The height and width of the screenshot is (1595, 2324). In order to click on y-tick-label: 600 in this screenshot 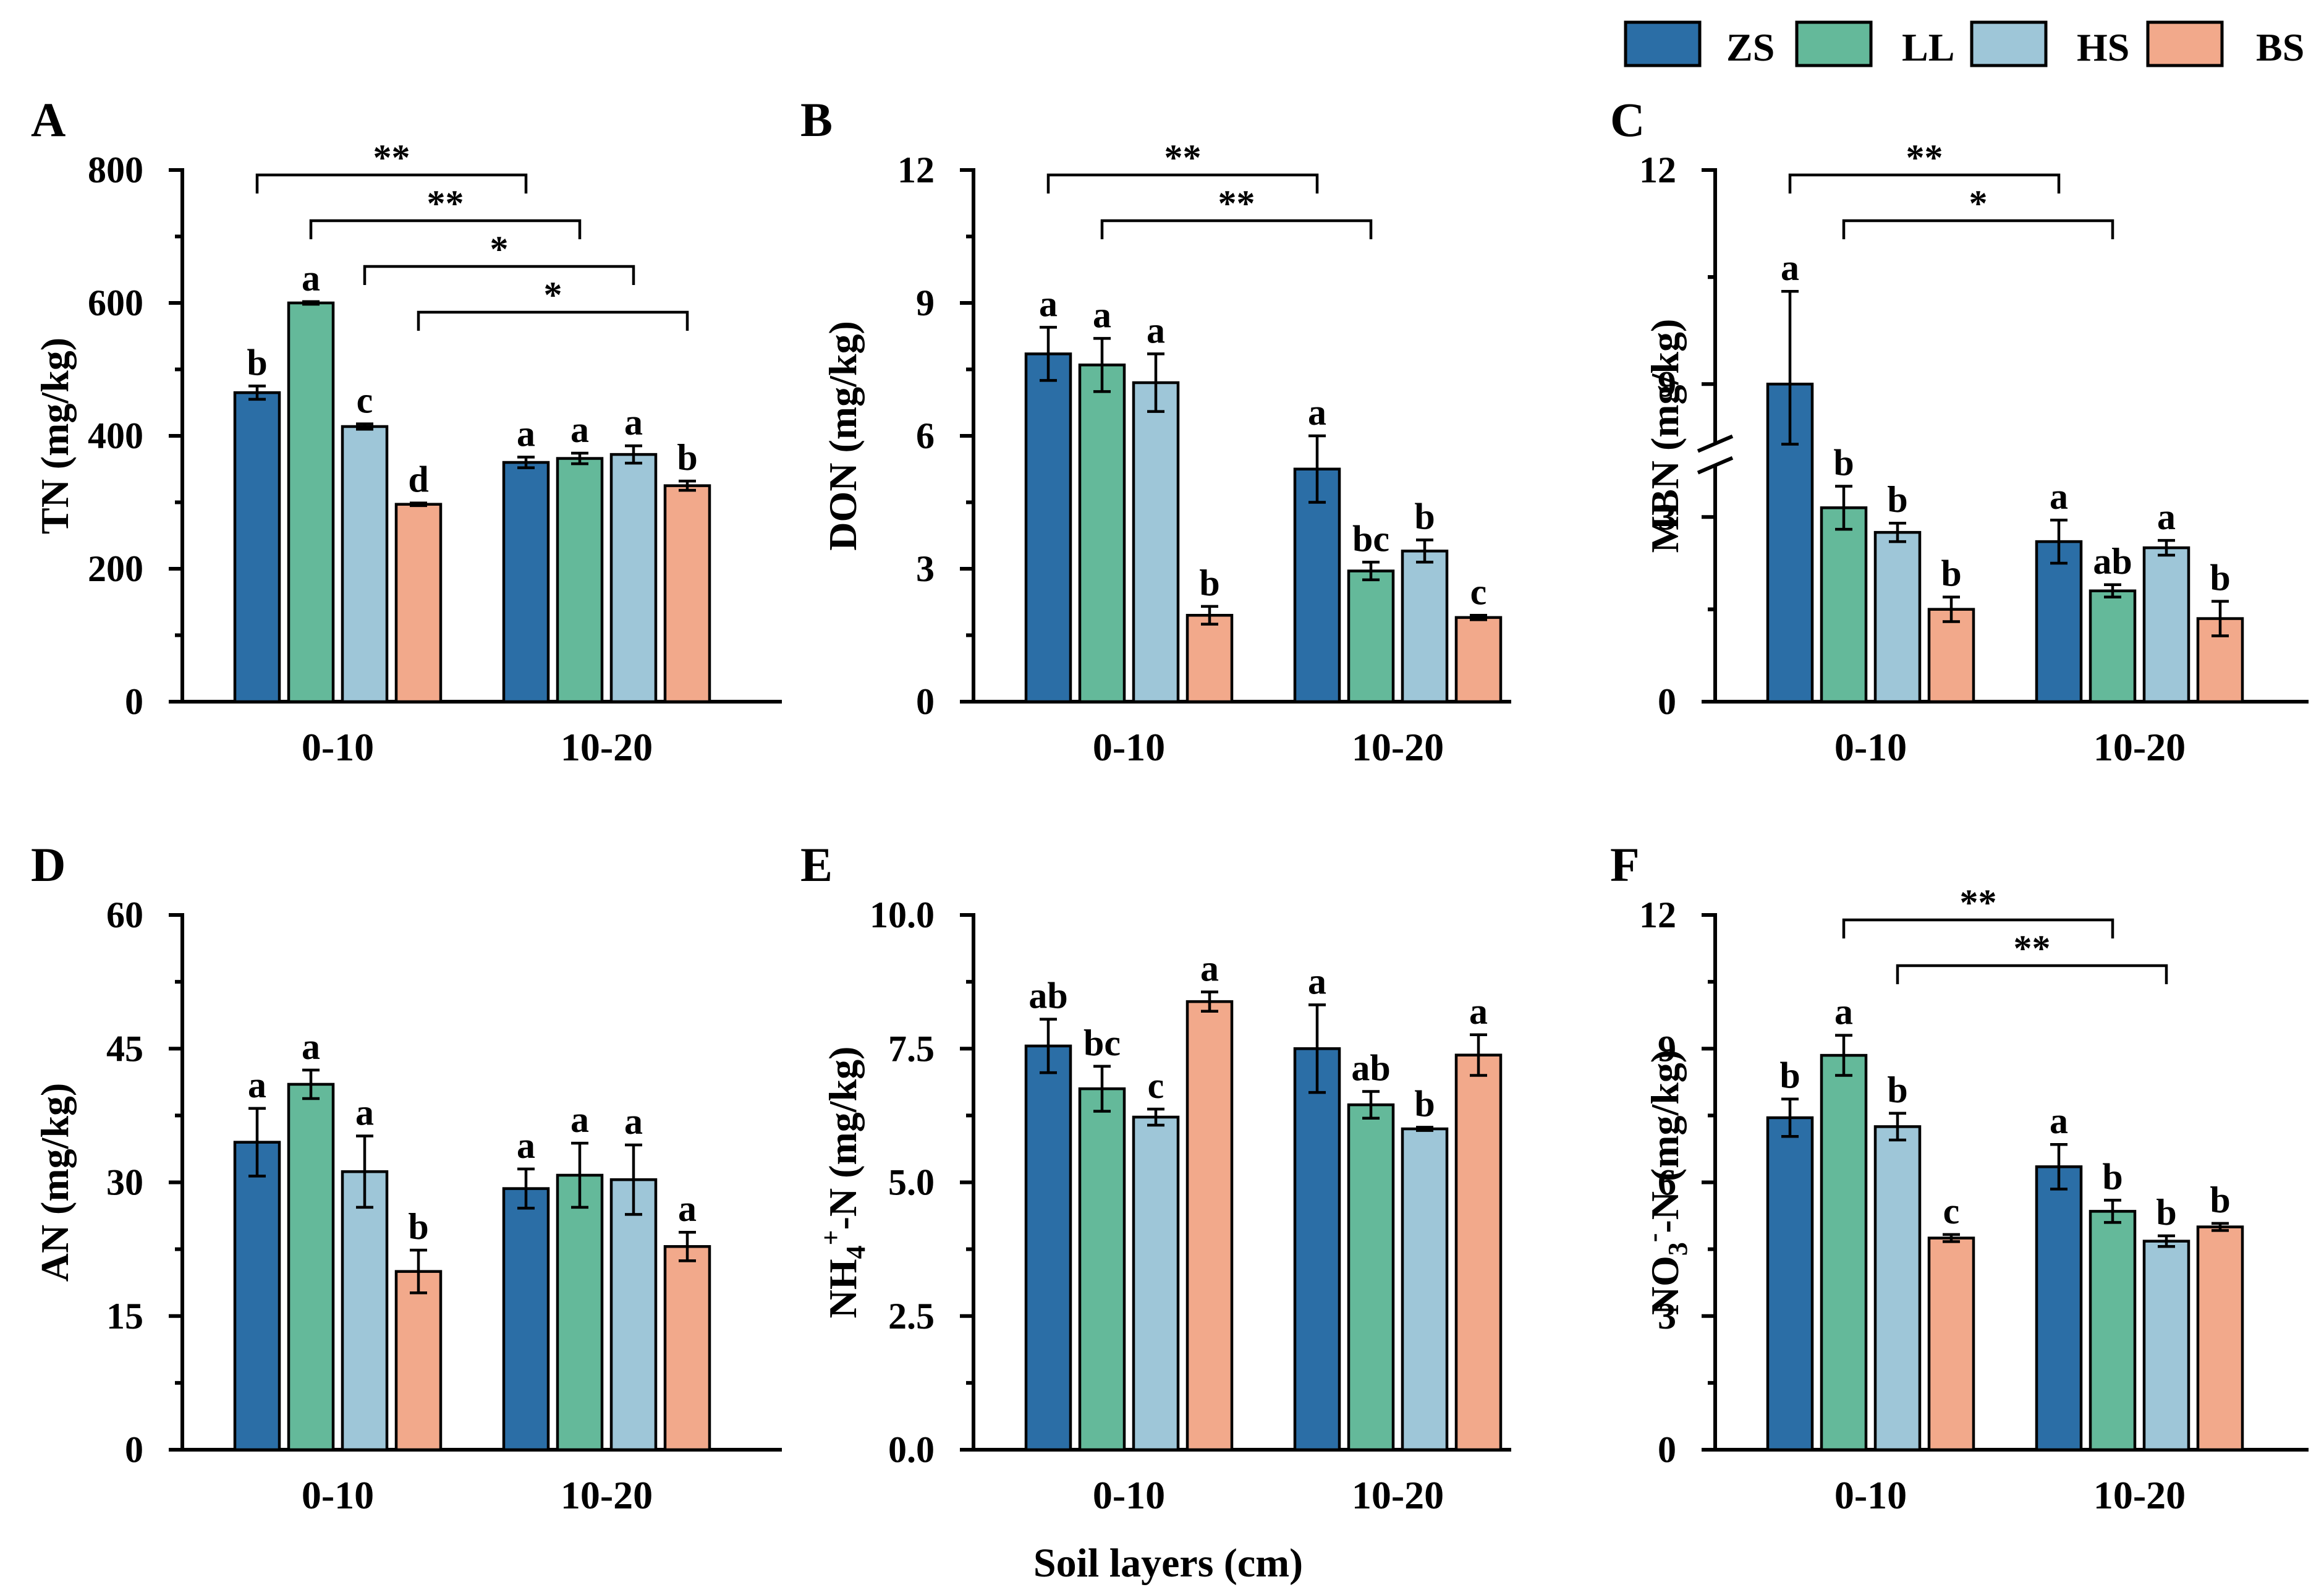, I will do `click(115, 303)`.